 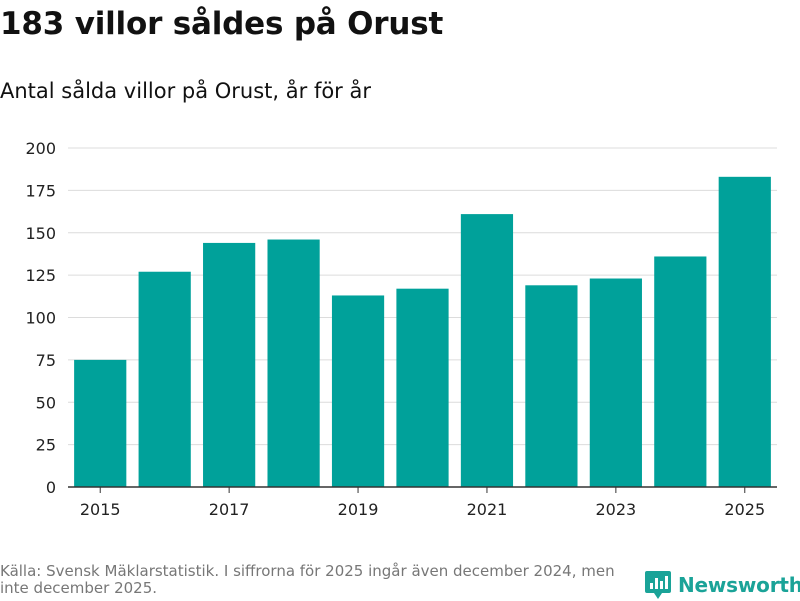 What do you see at coordinates (658, 585) in the screenshot?
I see `newsworthy-logo-icon` at bounding box center [658, 585].